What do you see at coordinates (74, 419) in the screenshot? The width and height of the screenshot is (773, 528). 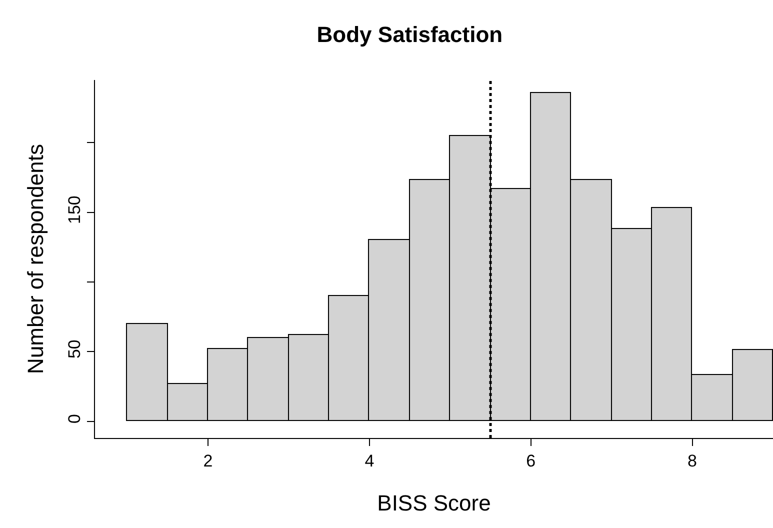 I see `y-tick-label: 0` at bounding box center [74, 419].